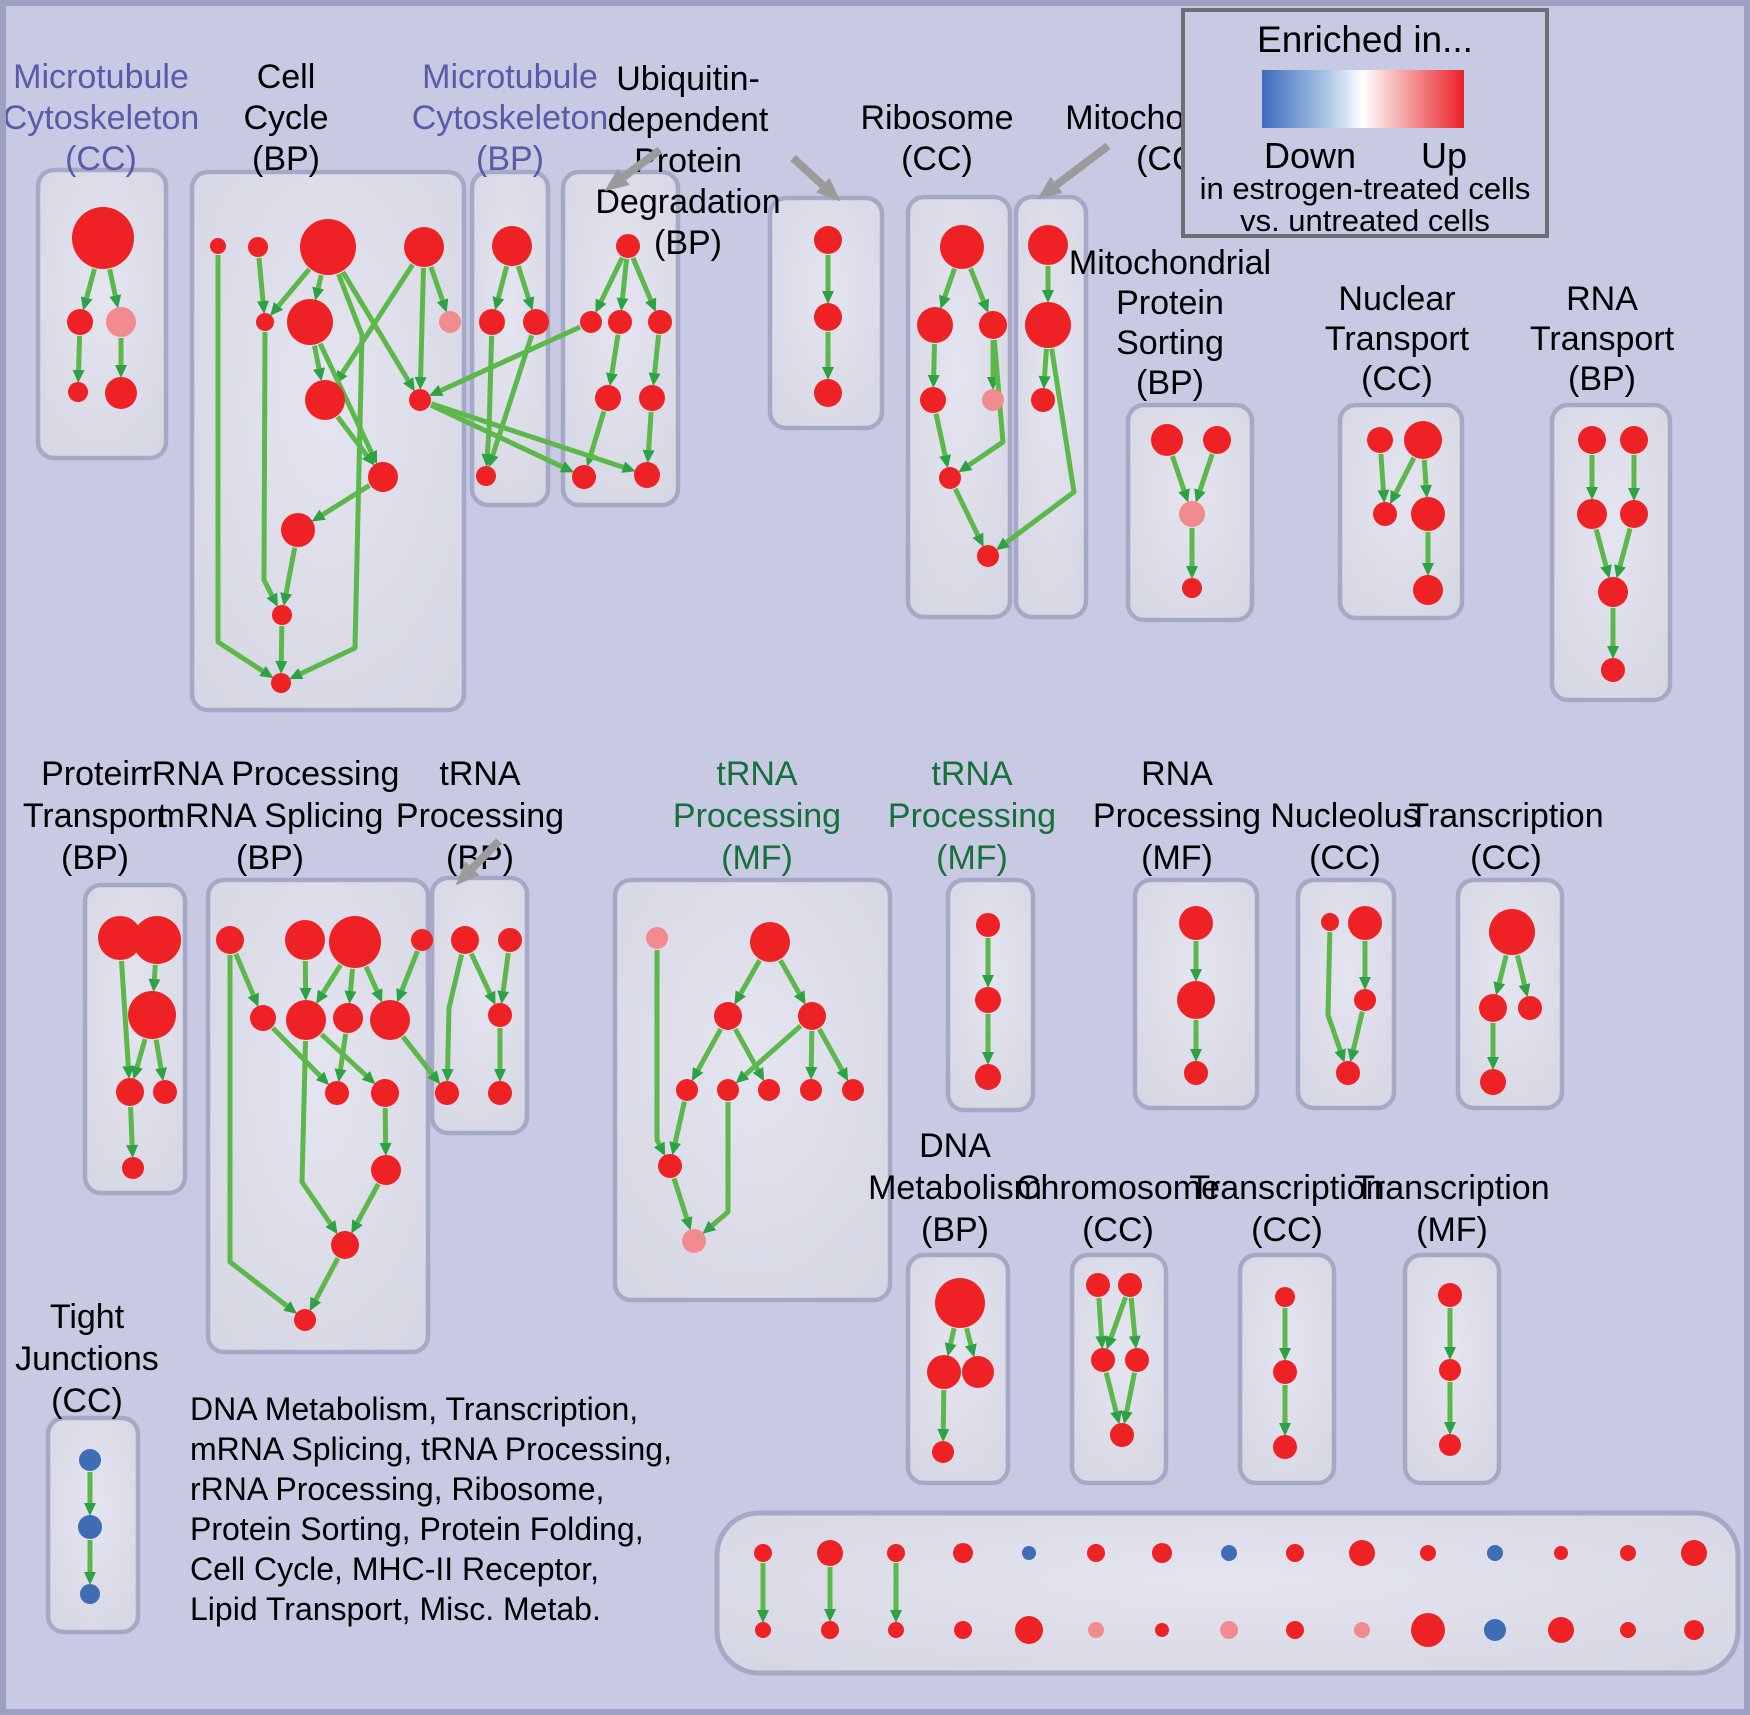 The height and width of the screenshot is (1715, 1750). What do you see at coordinates (763, 1630) in the screenshot?
I see `bottom-node-1-bottom` at bounding box center [763, 1630].